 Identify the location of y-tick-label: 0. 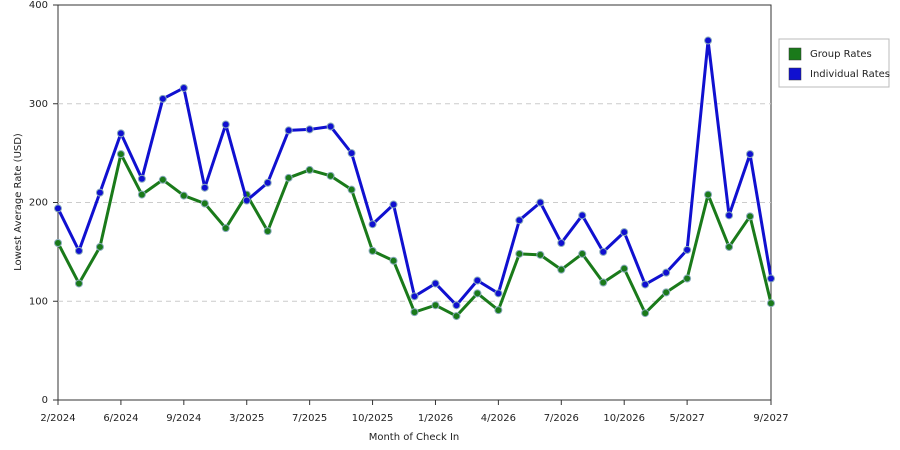
(45, 400).